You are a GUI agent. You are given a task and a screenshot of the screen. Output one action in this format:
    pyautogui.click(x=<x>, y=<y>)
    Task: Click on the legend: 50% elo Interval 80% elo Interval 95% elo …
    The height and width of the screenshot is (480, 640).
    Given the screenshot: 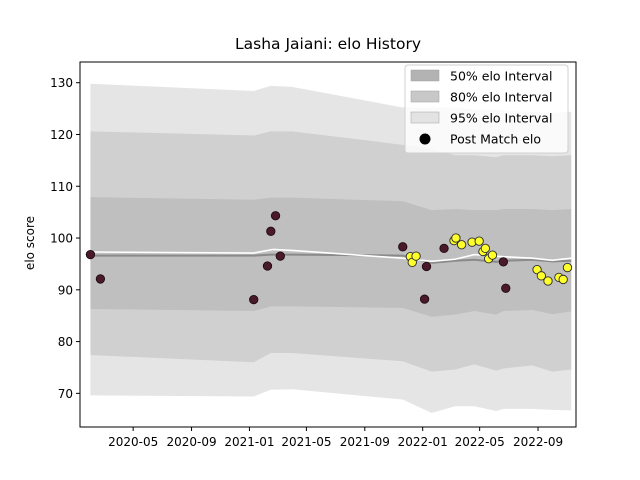 What is the action you would take?
    pyautogui.click(x=486, y=109)
    